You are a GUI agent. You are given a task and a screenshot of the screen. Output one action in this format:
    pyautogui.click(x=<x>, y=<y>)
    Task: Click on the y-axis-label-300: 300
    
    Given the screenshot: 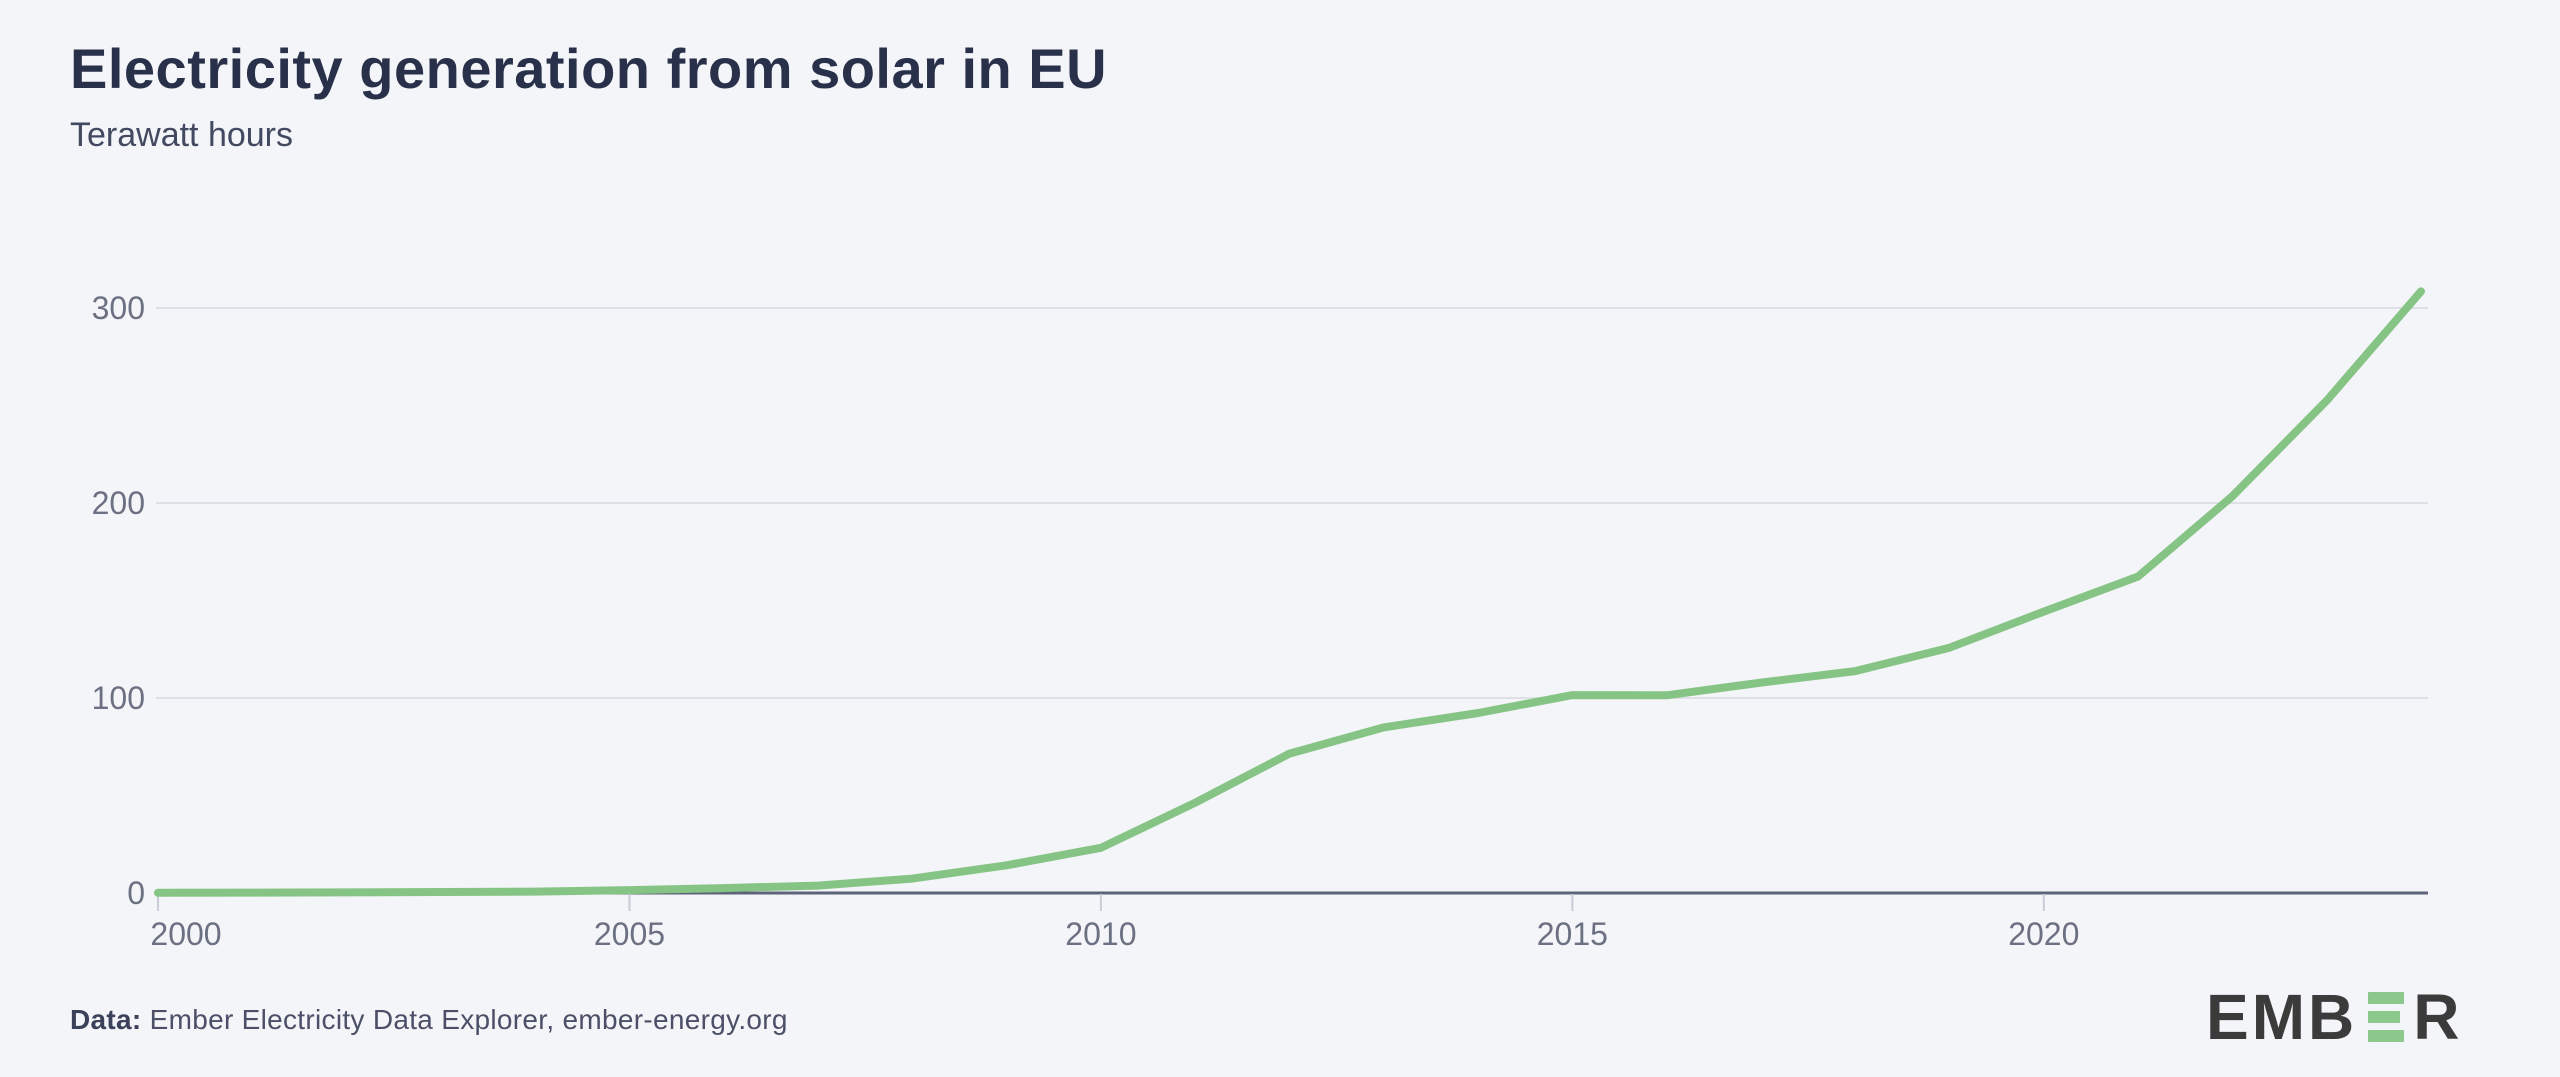 What is the action you would take?
    pyautogui.click(x=118, y=308)
    